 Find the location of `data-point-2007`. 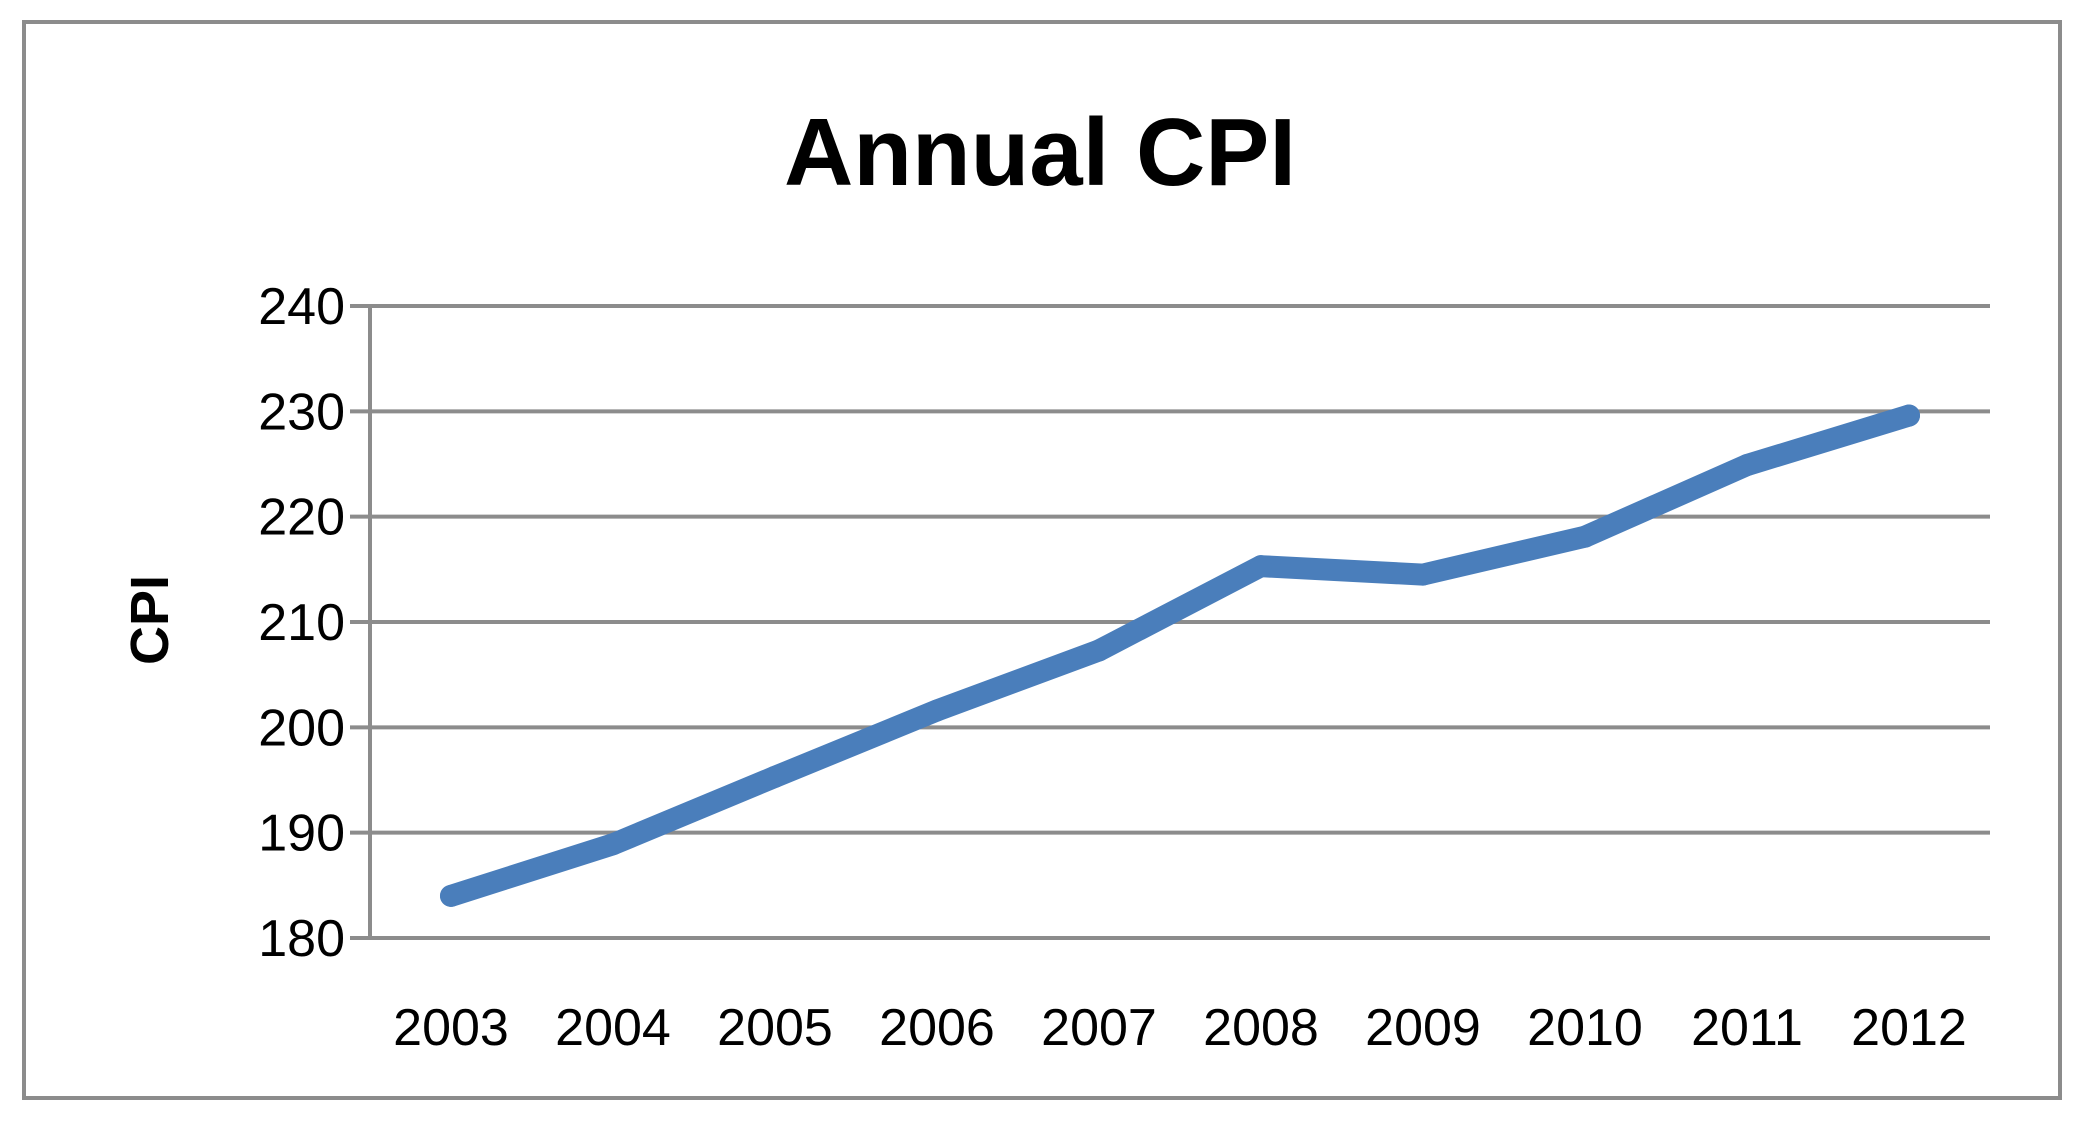

data-point-2007 is located at coordinates (1099, 650).